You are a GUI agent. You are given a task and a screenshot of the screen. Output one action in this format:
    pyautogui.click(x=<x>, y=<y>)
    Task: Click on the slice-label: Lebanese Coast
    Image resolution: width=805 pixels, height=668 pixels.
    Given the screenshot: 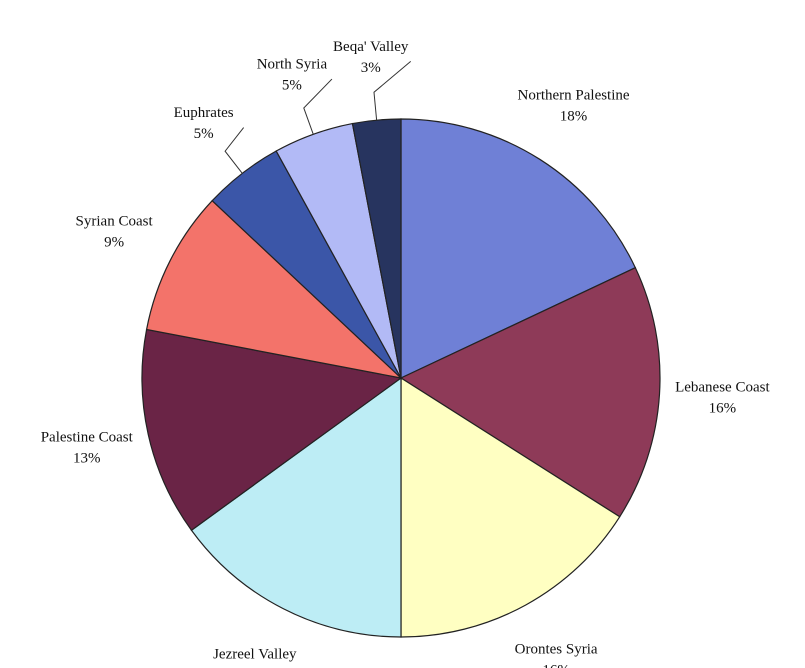 What is the action you would take?
    pyautogui.click(x=722, y=388)
    